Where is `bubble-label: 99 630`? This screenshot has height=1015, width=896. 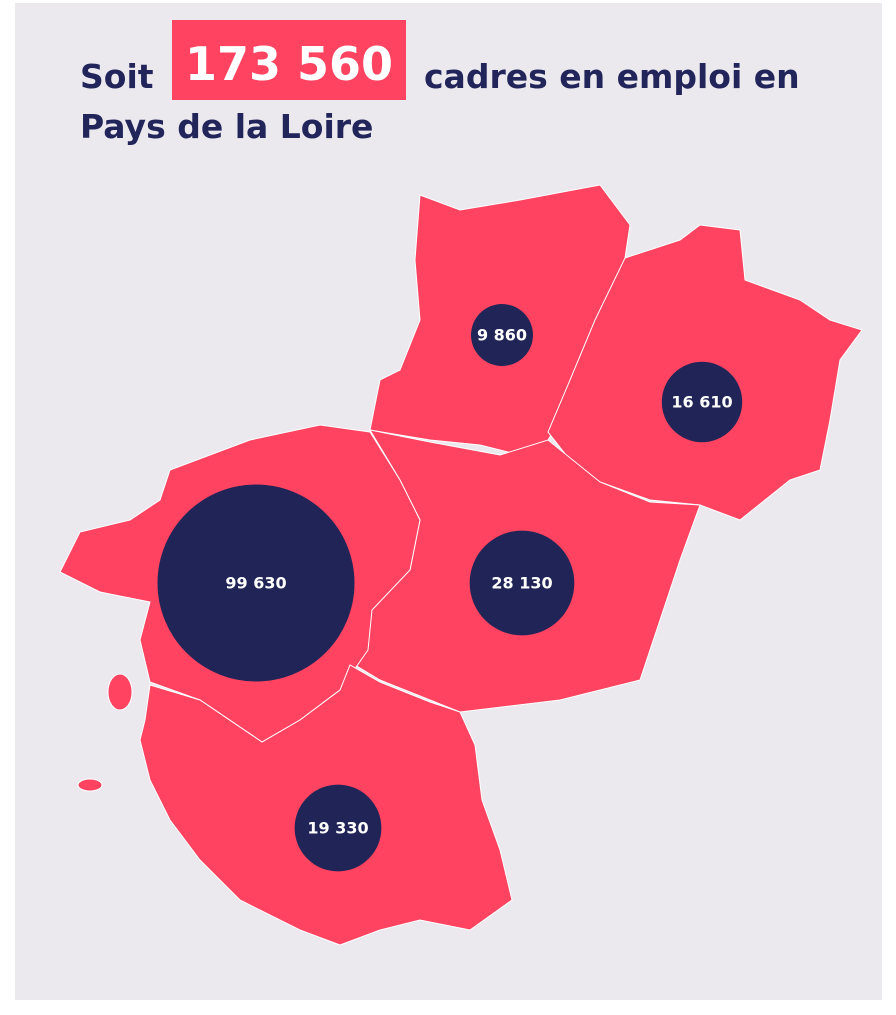
bubble-label: 99 630 is located at coordinates (255, 583).